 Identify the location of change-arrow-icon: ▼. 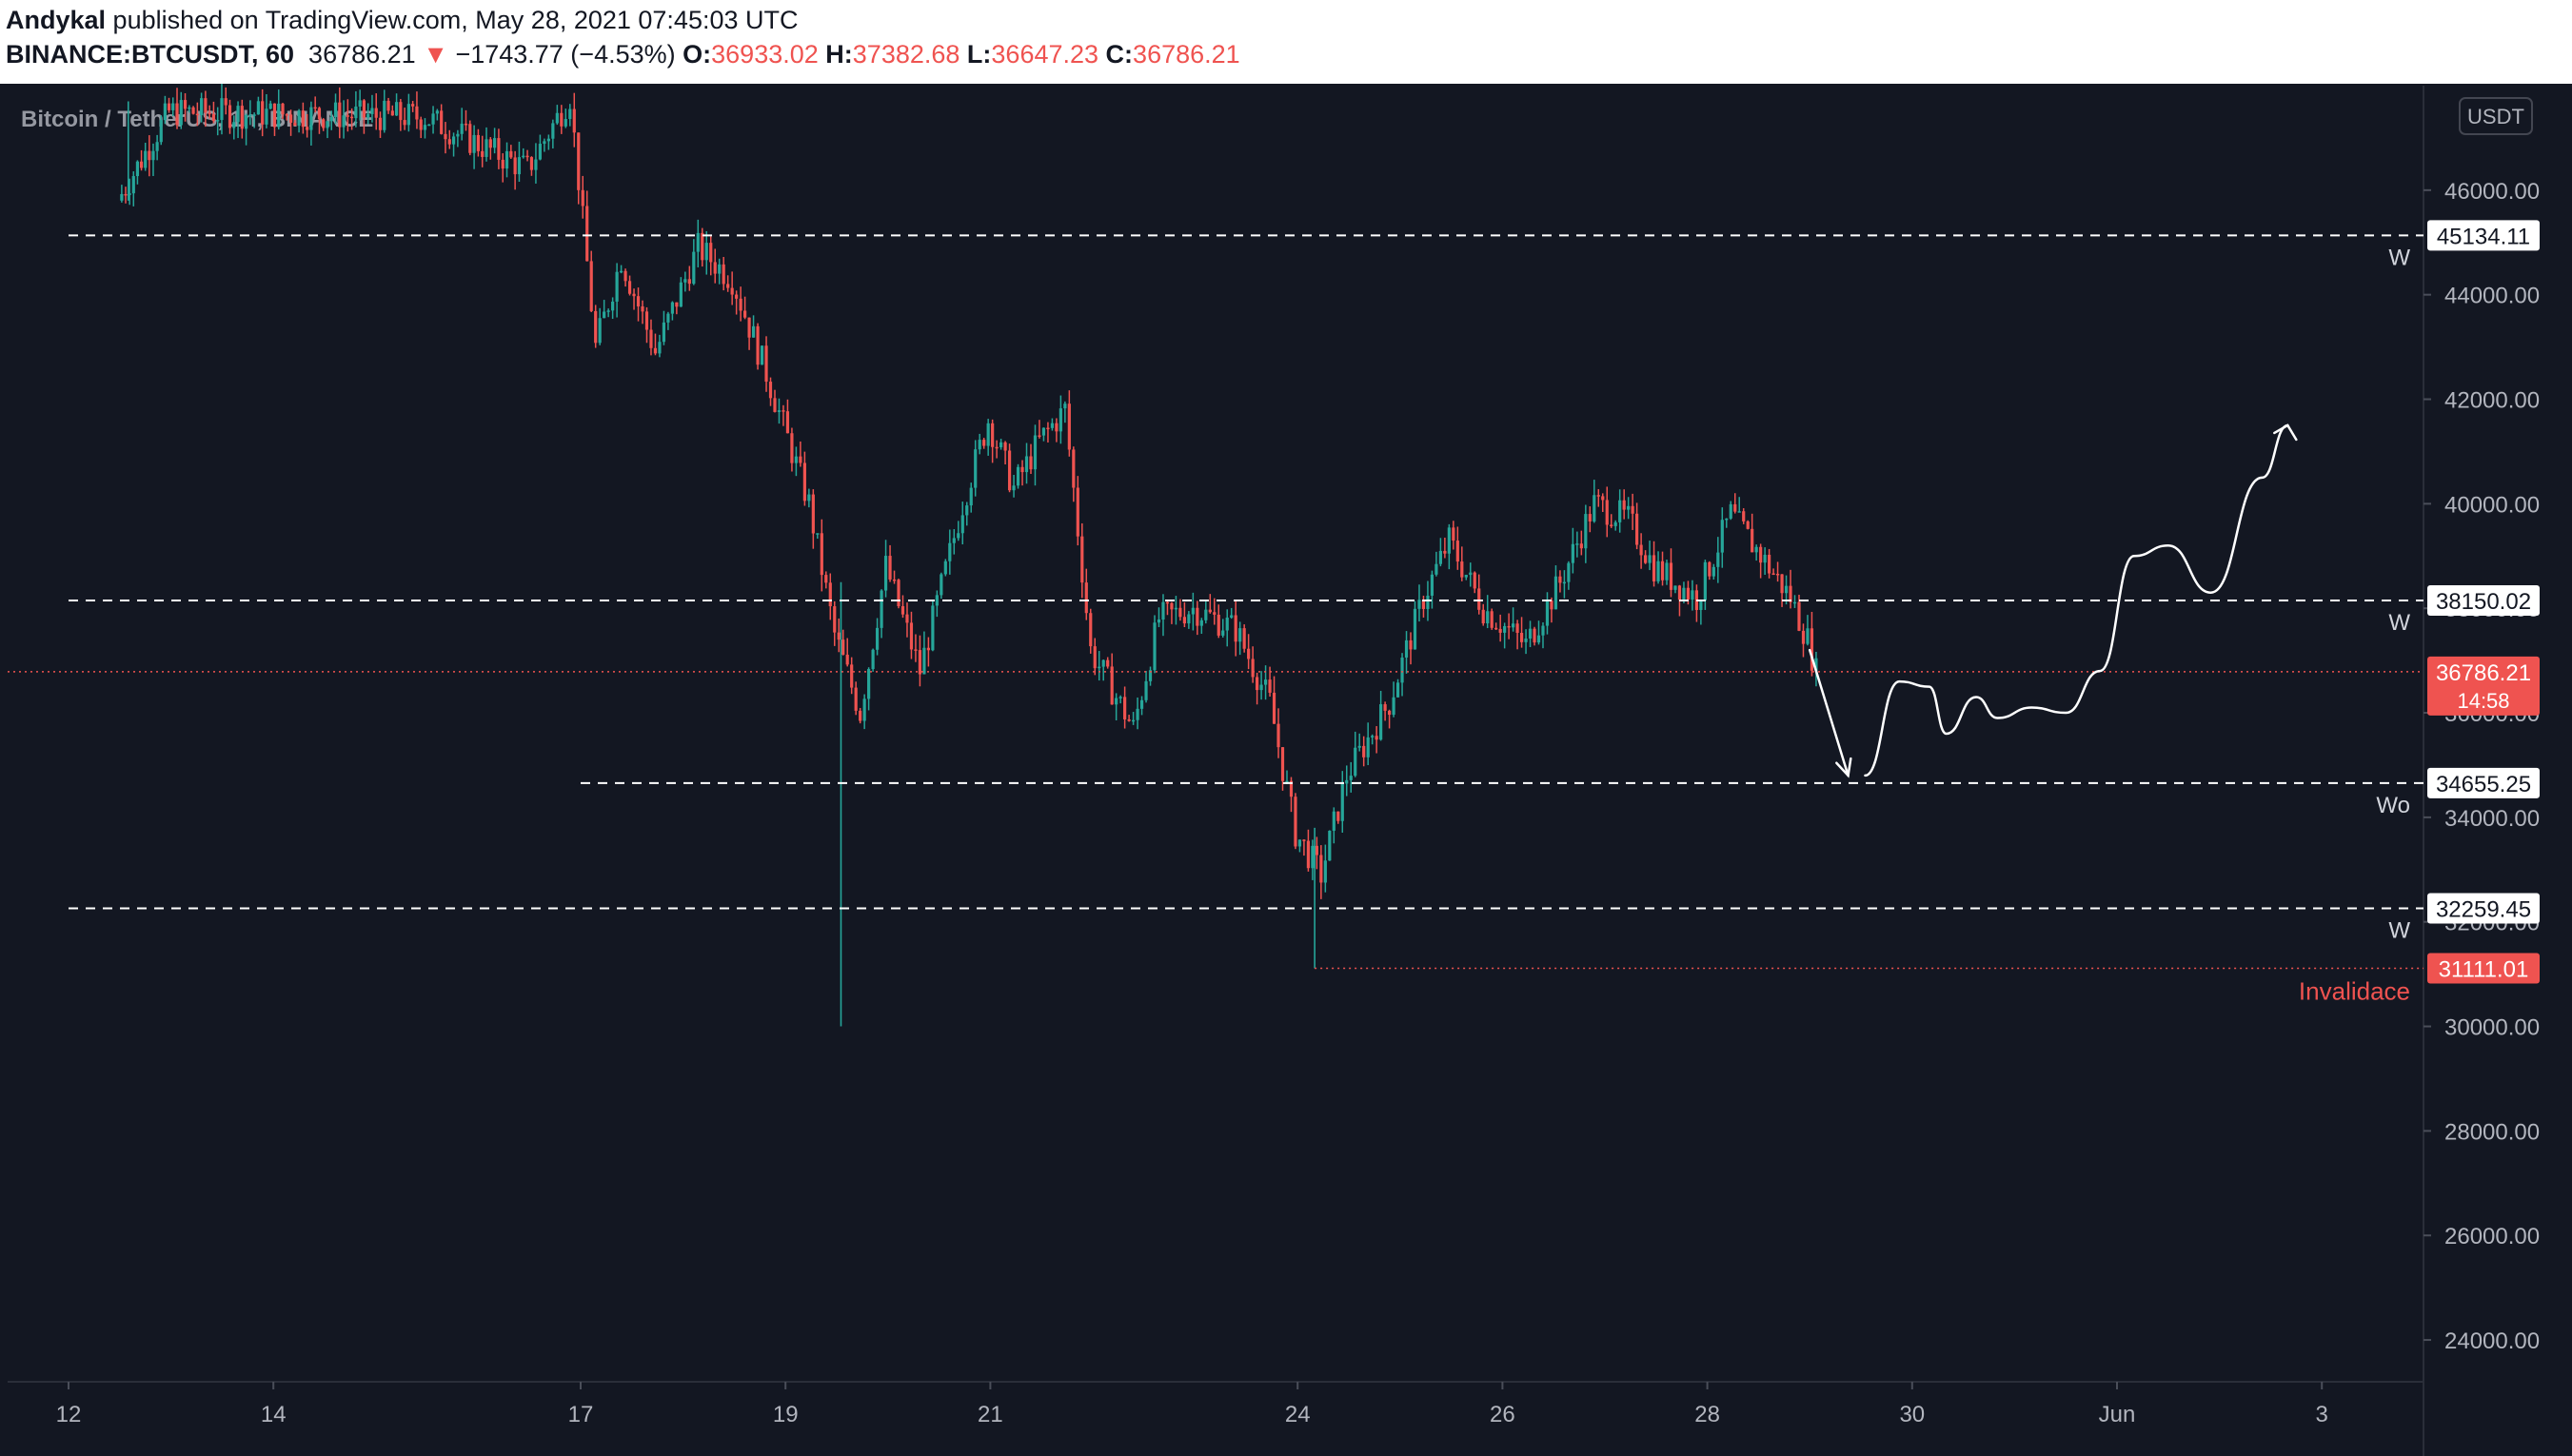
(435, 54).